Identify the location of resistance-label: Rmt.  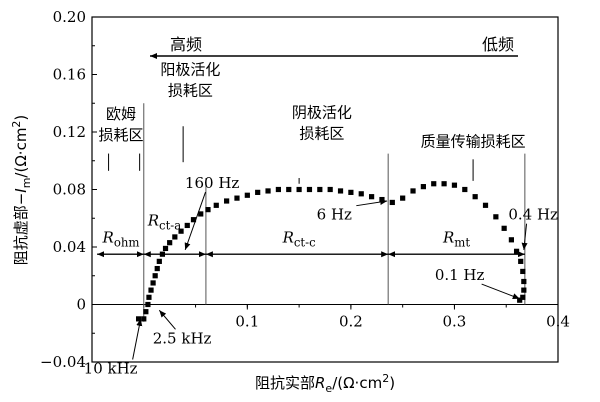
(456, 239).